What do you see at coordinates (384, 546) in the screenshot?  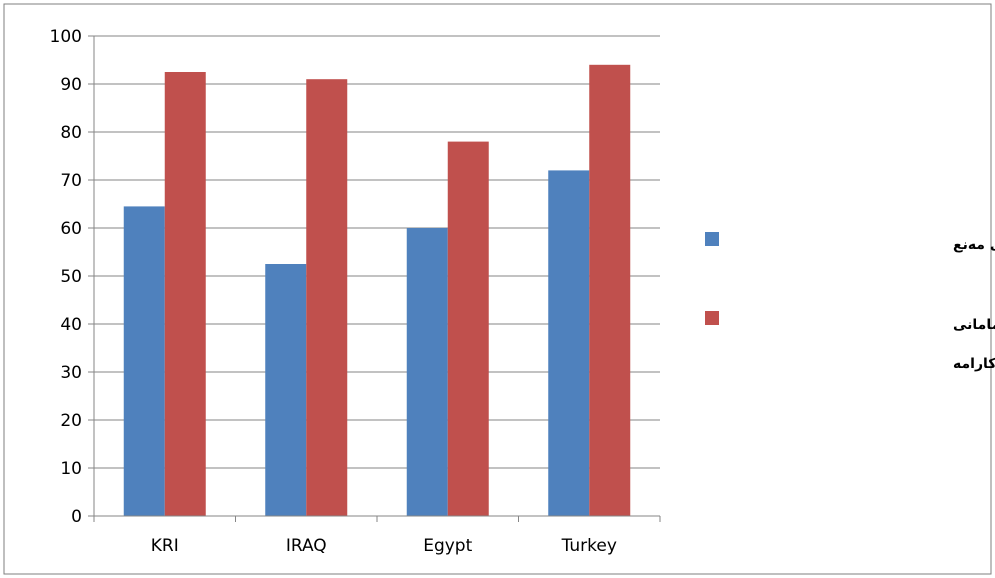 I see `x-tick-labels: KRI IRAQ Egypt Turkey` at bounding box center [384, 546].